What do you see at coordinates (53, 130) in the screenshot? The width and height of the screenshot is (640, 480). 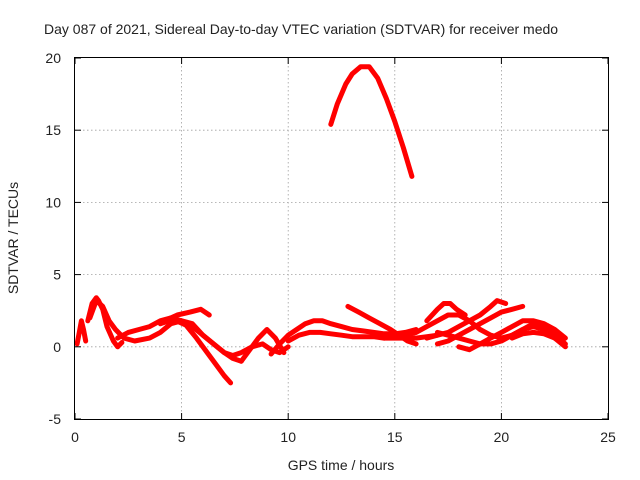 I see `y-tick-label: 15` at bounding box center [53, 130].